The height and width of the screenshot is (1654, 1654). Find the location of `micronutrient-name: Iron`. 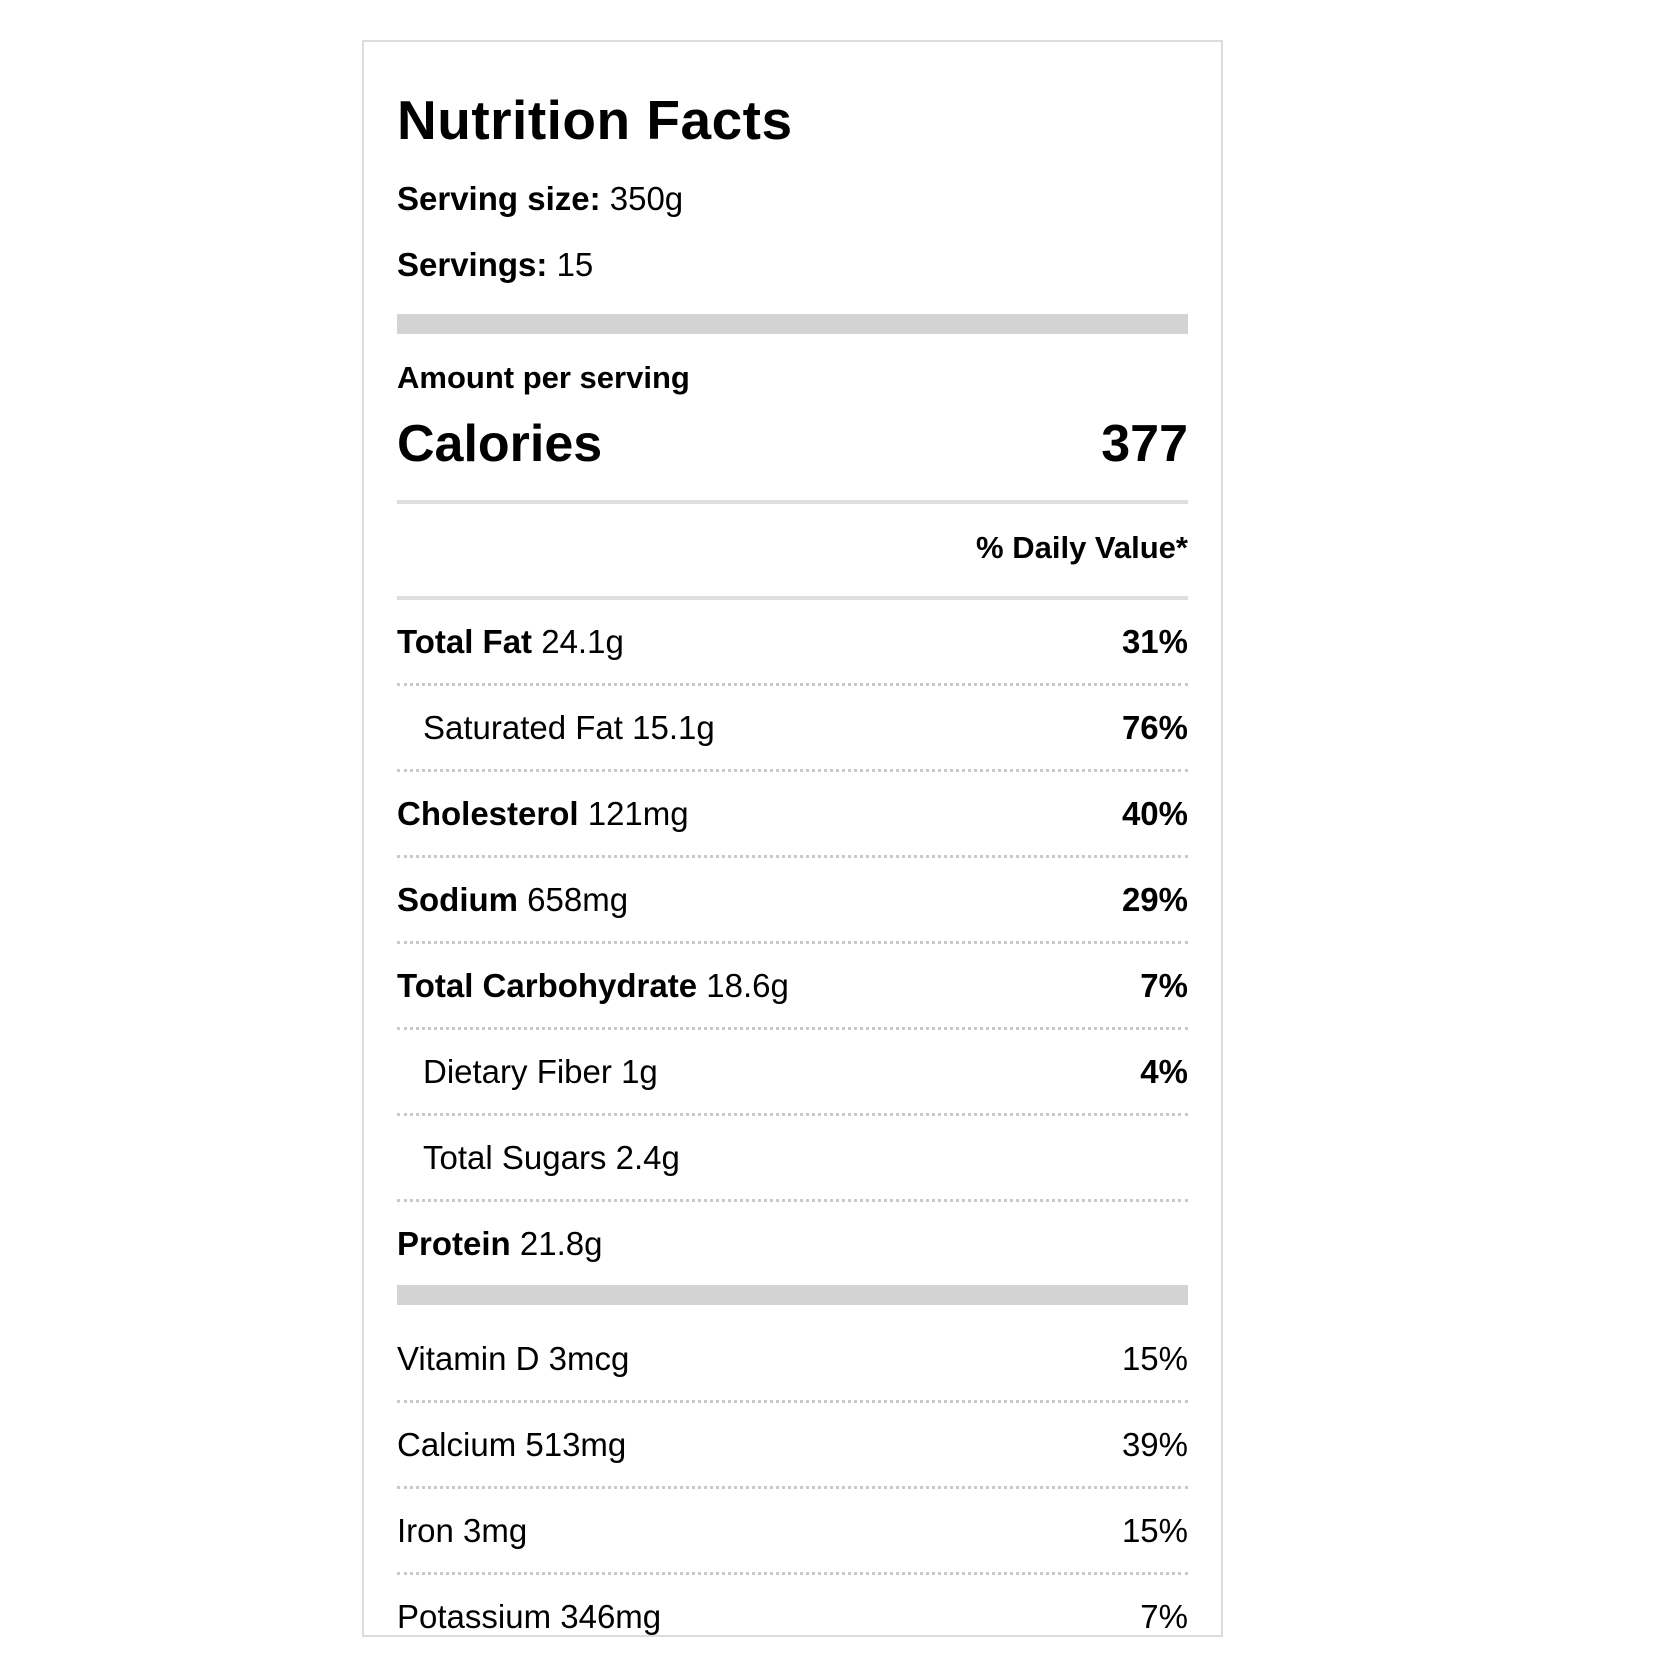

micronutrient-name: Iron is located at coordinates (425, 1530).